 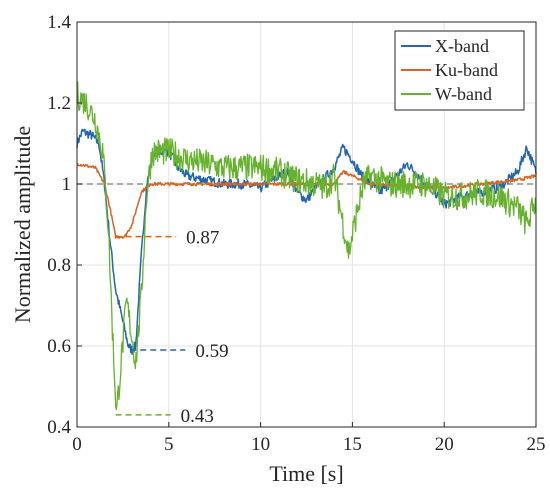 I want to click on y-tick-label: 1.2, so click(x=59, y=103).